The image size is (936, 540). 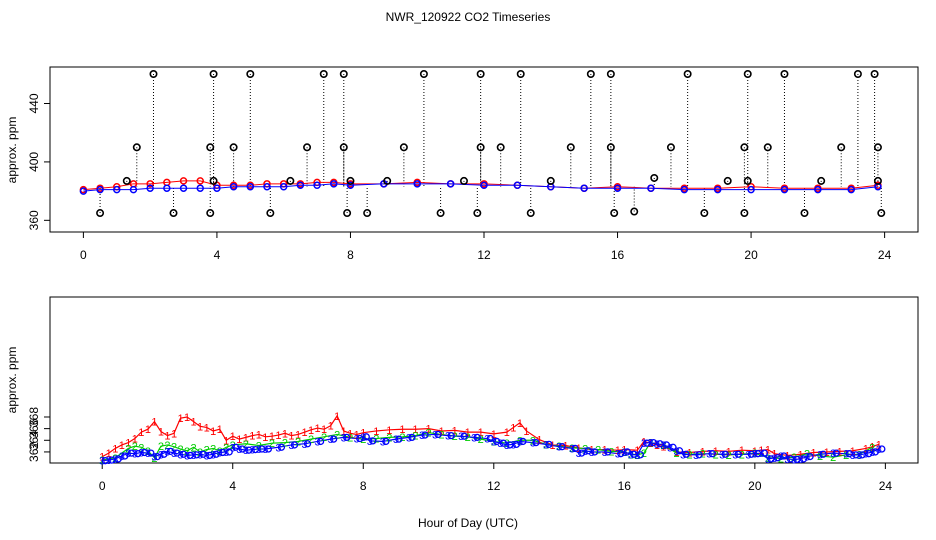 I want to click on x-tick-label: 0, so click(x=102, y=486).